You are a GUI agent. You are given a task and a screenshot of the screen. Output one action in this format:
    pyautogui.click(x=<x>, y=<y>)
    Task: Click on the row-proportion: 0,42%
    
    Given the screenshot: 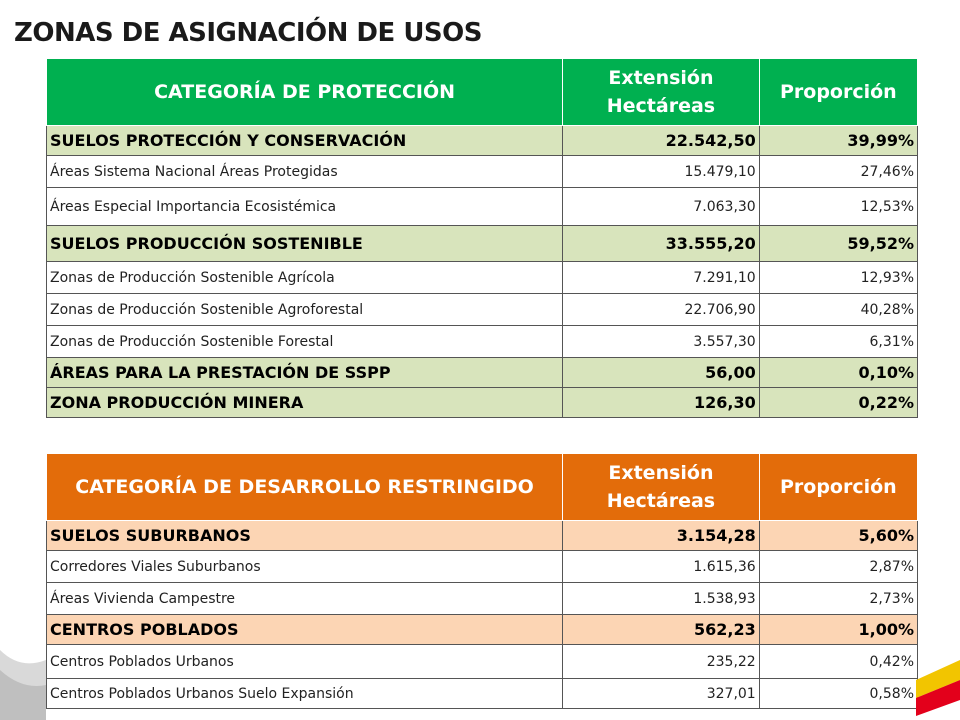 What is the action you would take?
    pyautogui.click(x=838, y=661)
    